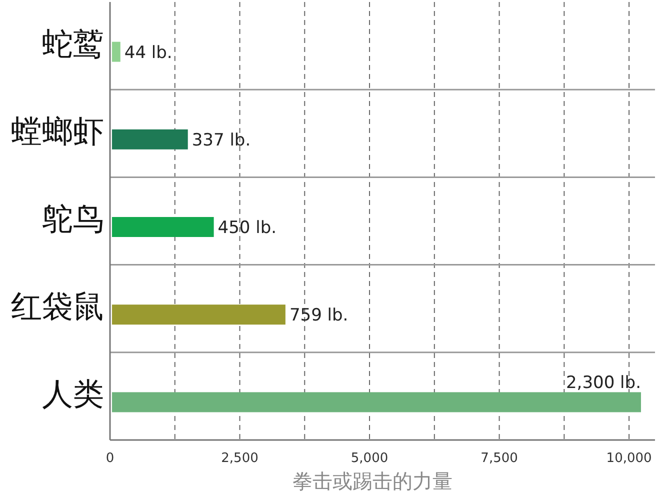 The image size is (660, 495). I want to click on x-tick-label: 2,500, so click(239, 458).